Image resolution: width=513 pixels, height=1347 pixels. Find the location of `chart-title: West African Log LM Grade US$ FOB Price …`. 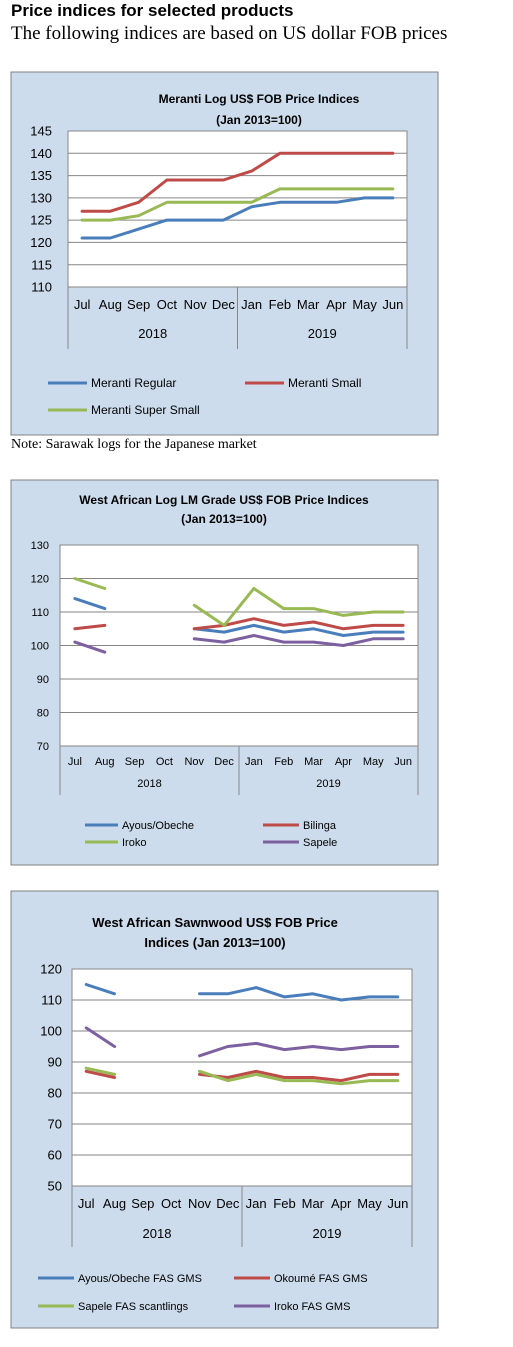

chart-title: West African Log LM Grade US$ FOB Price … is located at coordinates (224, 500).